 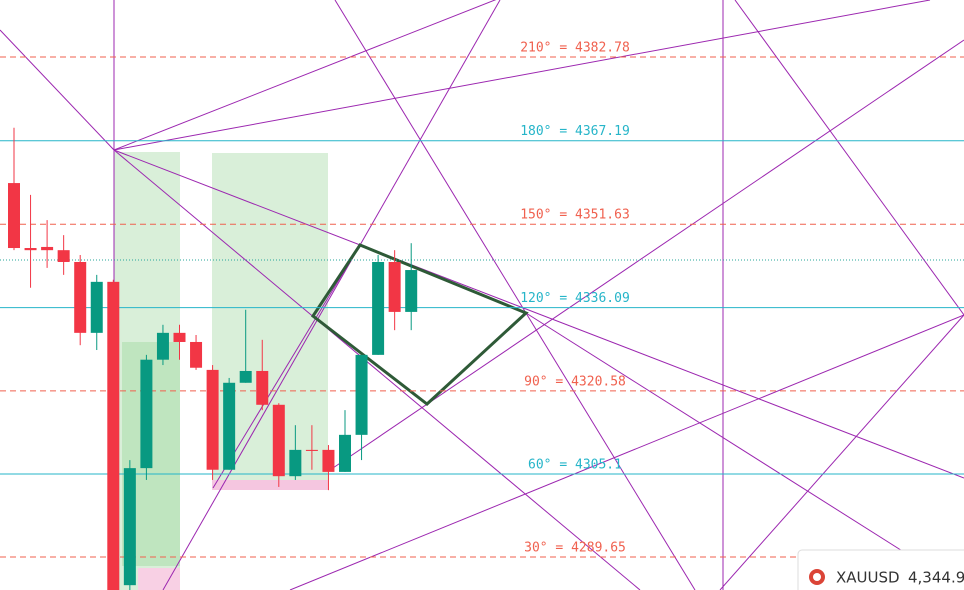 What do you see at coordinates (817, 577) in the screenshot?
I see `ticker-icon` at bounding box center [817, 577].